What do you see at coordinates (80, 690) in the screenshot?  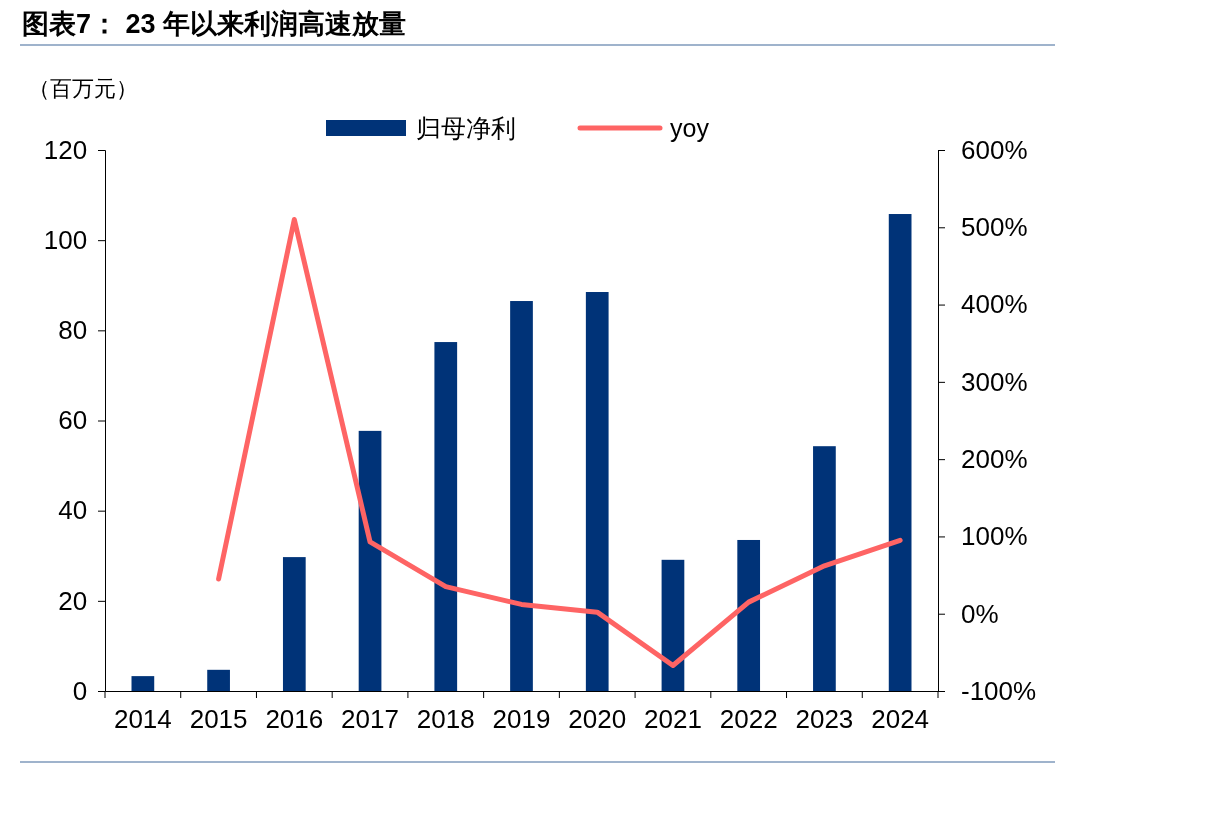 I see `y-tick-label: 0` at bounding box center [80, 690].